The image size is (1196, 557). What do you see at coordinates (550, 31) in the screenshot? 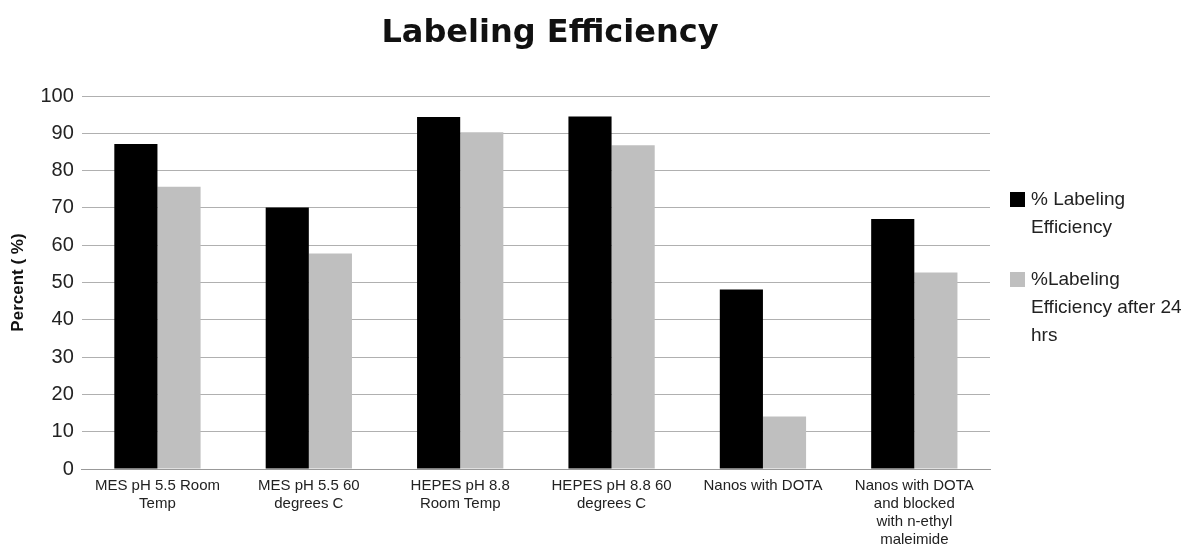
I see `chart-title: Labeling Efficiency` at bounding box center [550, 31].